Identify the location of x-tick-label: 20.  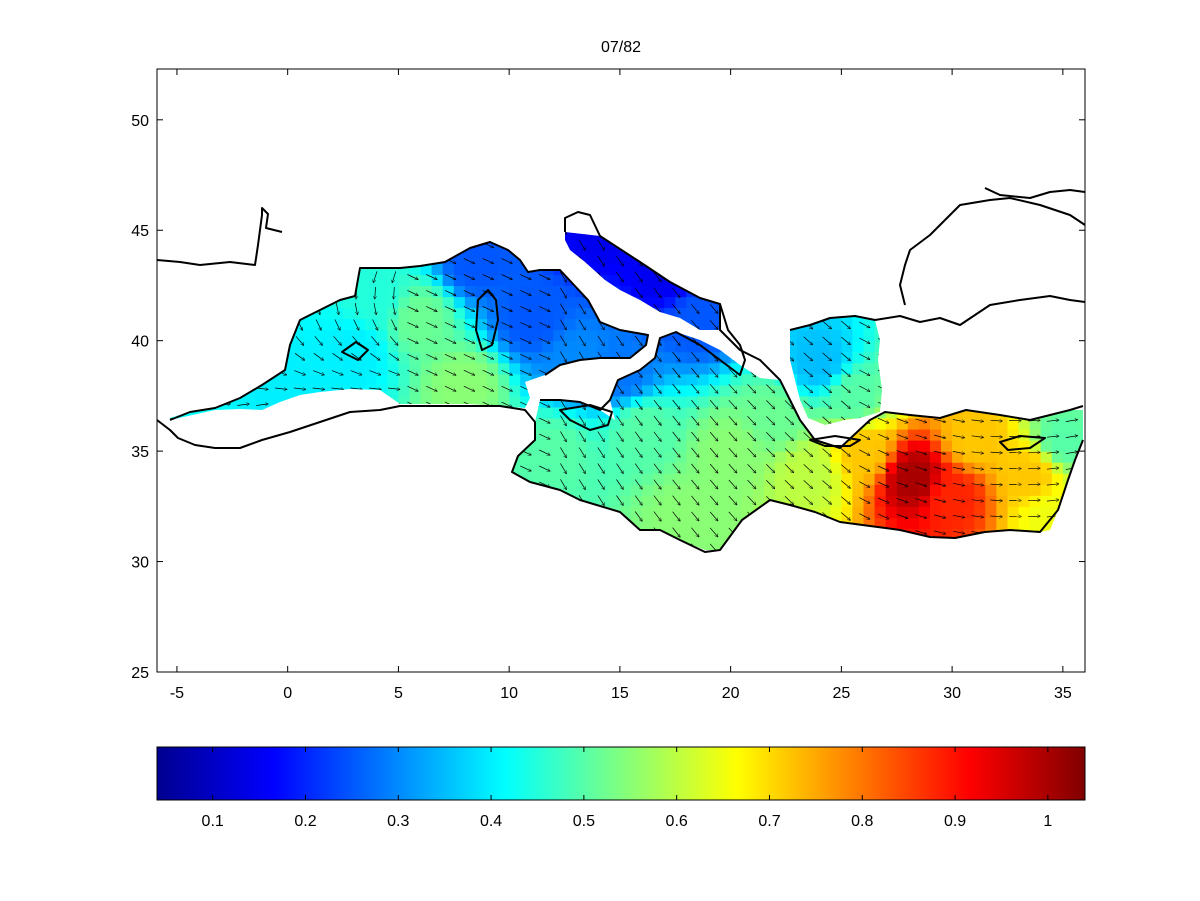
(731, 693).